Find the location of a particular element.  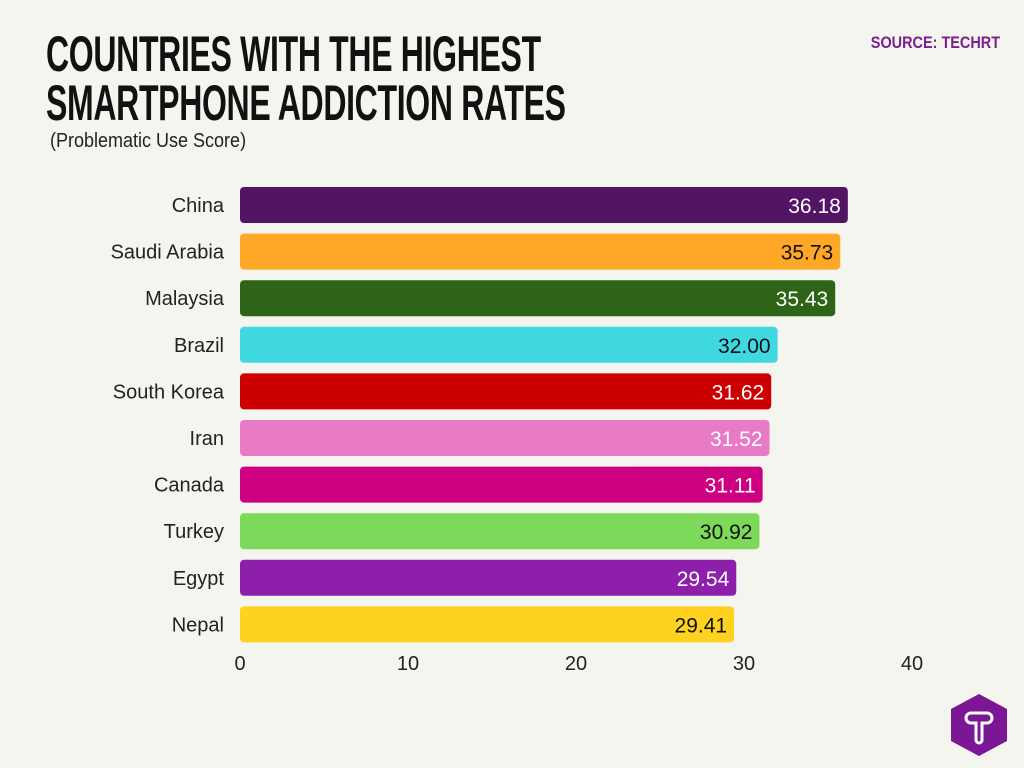

techrt-logo-icon is located at coordinates (979, 725).